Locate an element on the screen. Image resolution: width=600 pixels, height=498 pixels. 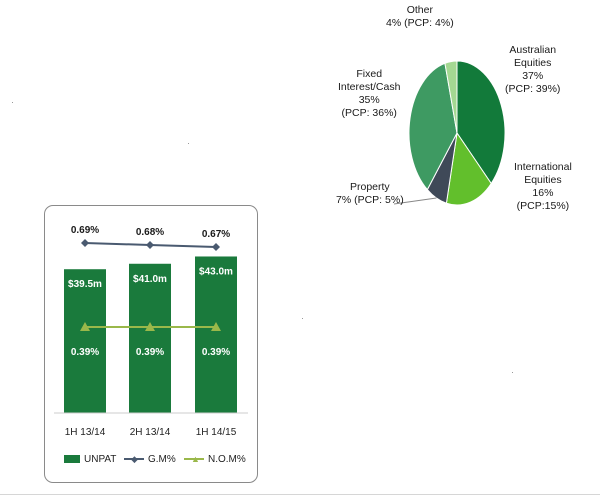
pie-label-fixed-interest: Fixed Interest/Cash 35% (PCP: 36%) is located at coordinates (369, 93).